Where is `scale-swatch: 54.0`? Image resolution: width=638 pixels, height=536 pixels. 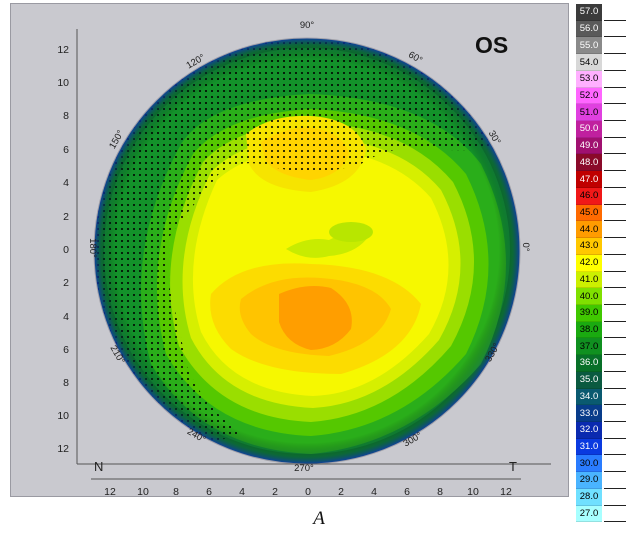 scale-swatch: 54.0 is located at coordinates (589, 62).